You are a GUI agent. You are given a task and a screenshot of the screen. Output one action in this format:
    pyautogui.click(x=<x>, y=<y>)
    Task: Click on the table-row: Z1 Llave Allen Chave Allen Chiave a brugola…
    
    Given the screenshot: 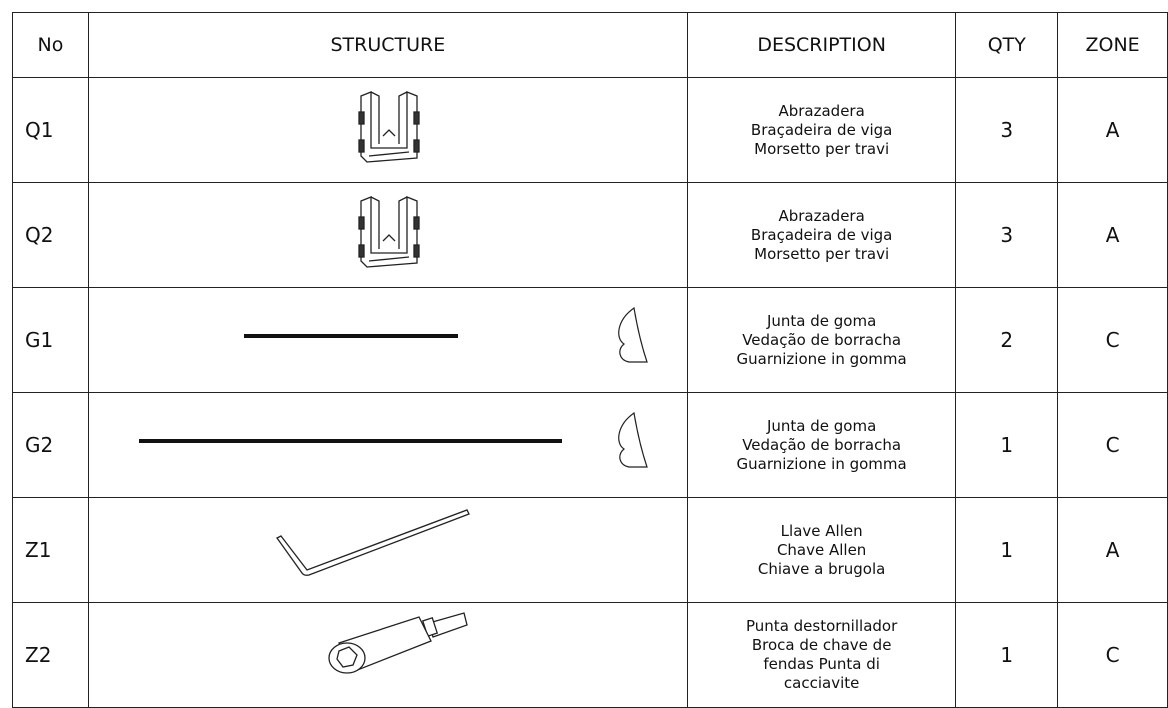 What is the action you would take?
    pyautogui.click(x=590, y=550)
    